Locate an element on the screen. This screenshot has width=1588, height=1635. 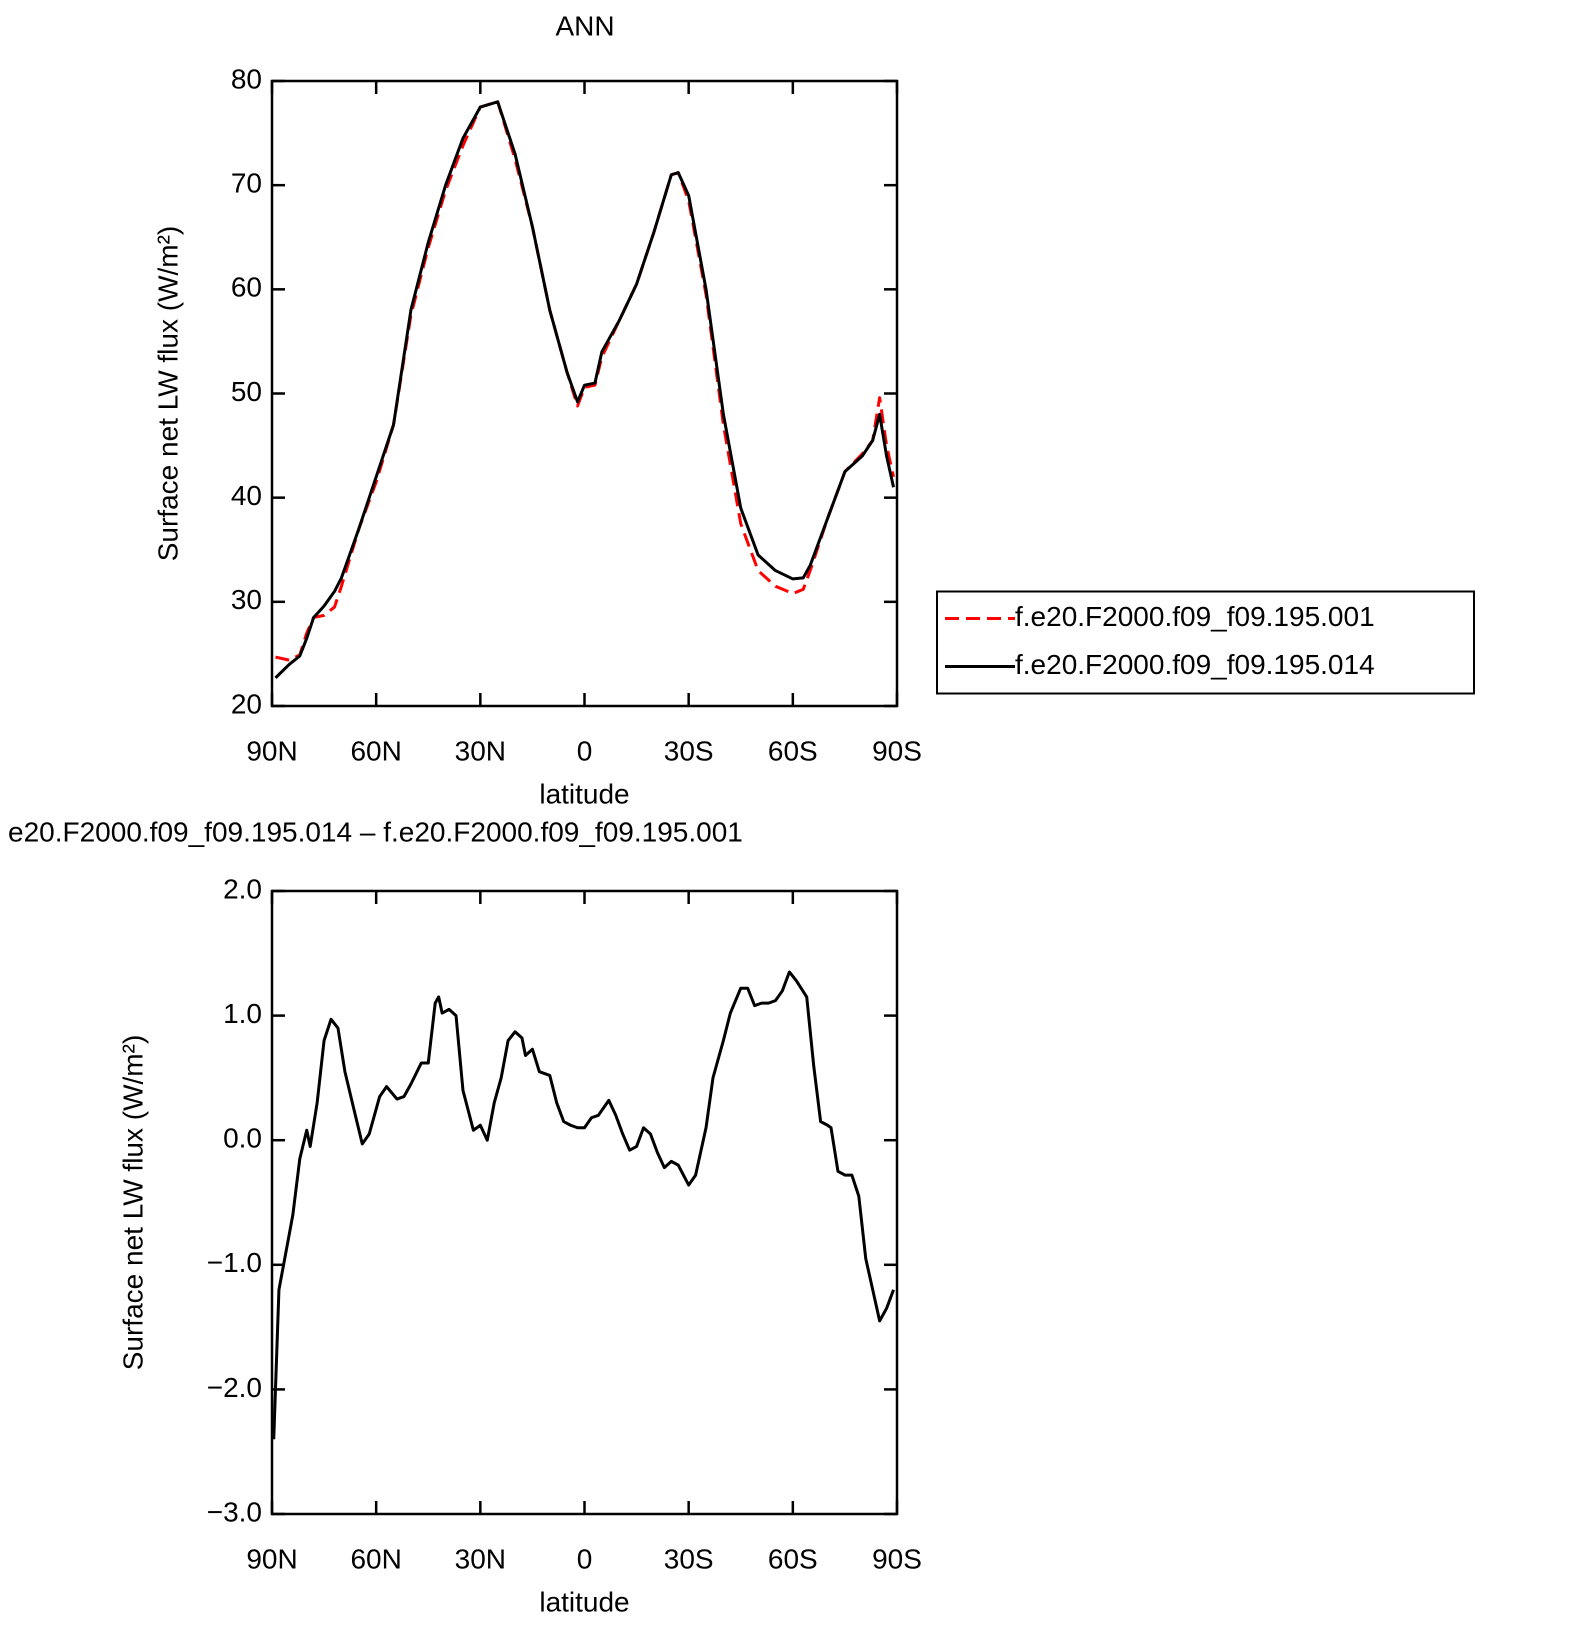
y-tick-label: 20 is located at coordinates (246, 703).